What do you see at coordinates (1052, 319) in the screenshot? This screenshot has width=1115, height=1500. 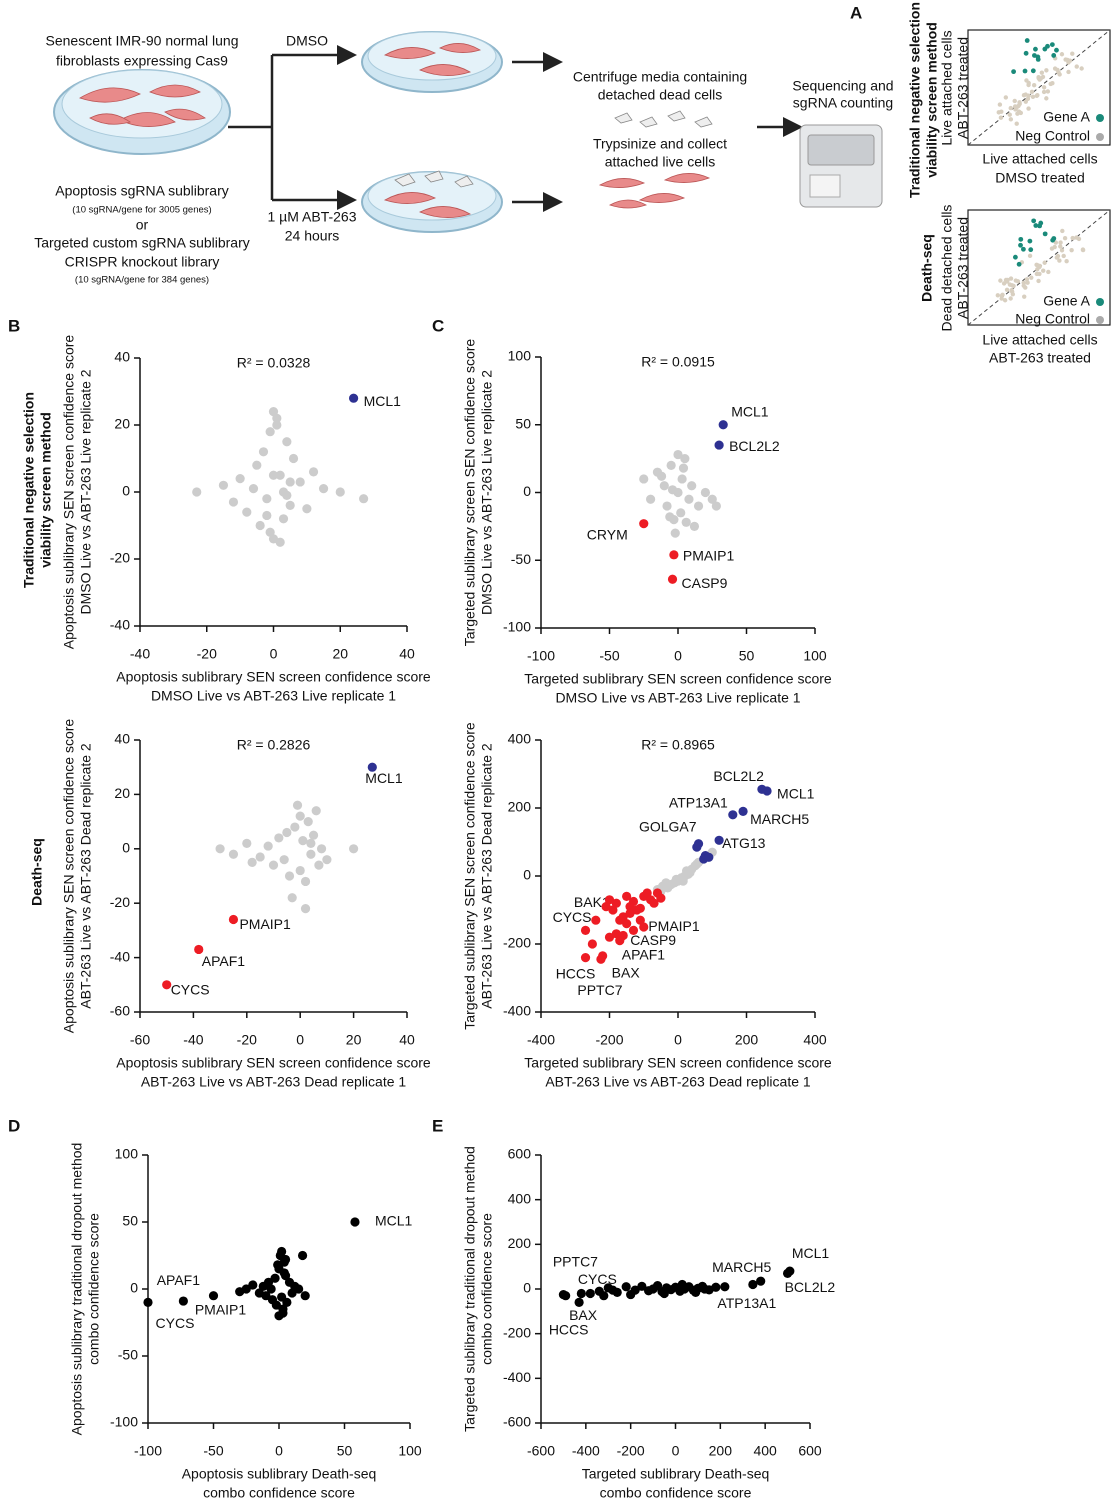 I see `legend-text: Neg Control` at bounding box center [1052, 319].